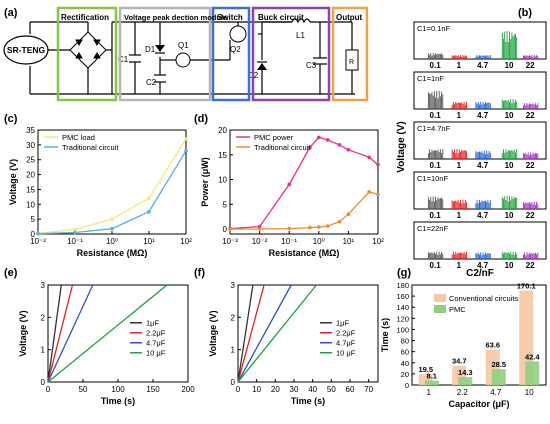 This screenshot has width=550, height=424. Describe the element at coordinates (222, 155) in the screenshot. I see `y-tick-label: 15` at that location.